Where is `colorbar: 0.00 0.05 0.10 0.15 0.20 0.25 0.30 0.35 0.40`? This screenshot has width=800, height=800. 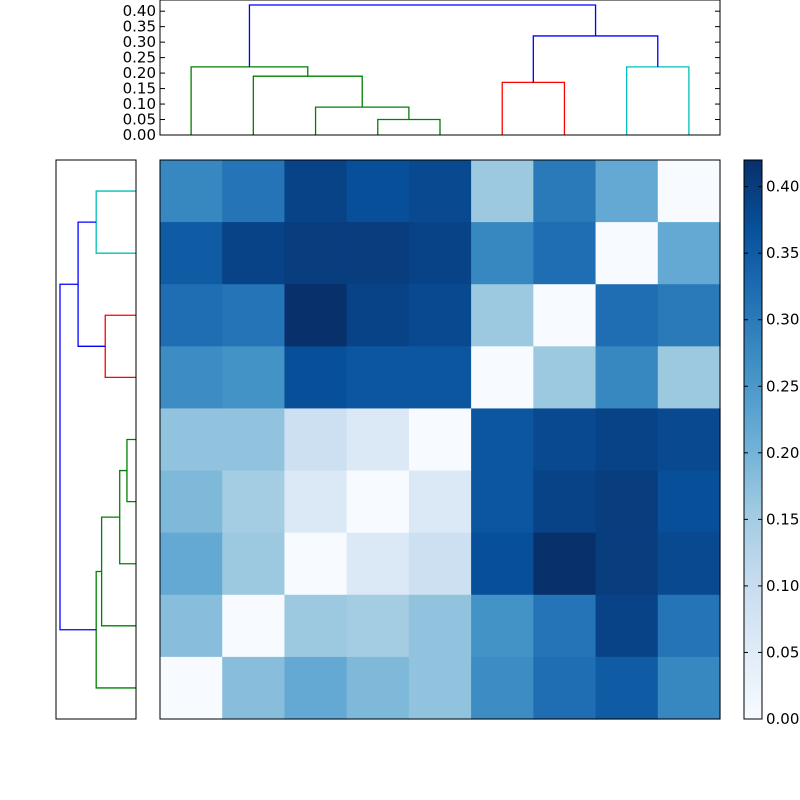
colorbar: 0.00 0.05 0.10 0.15 0.20 0.25 0.30 0.35 0.40 is located at coordinates (771, 443).